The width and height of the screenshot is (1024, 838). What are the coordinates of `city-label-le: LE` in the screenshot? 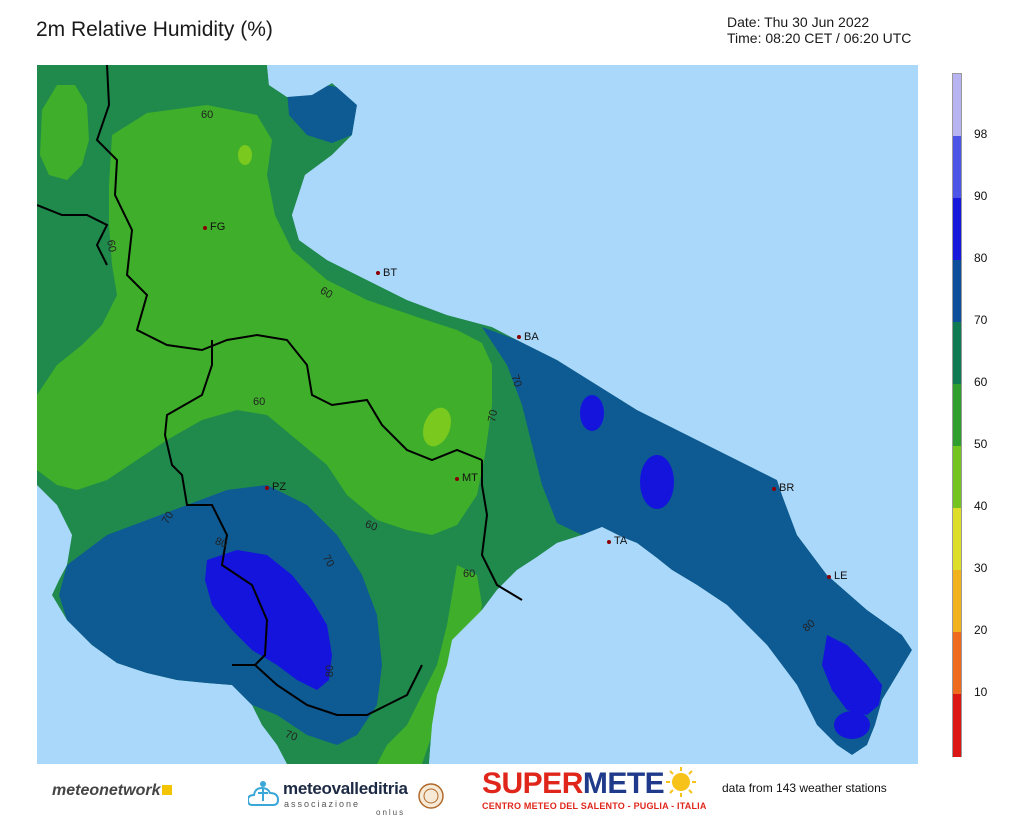 It's located at (841, 576).